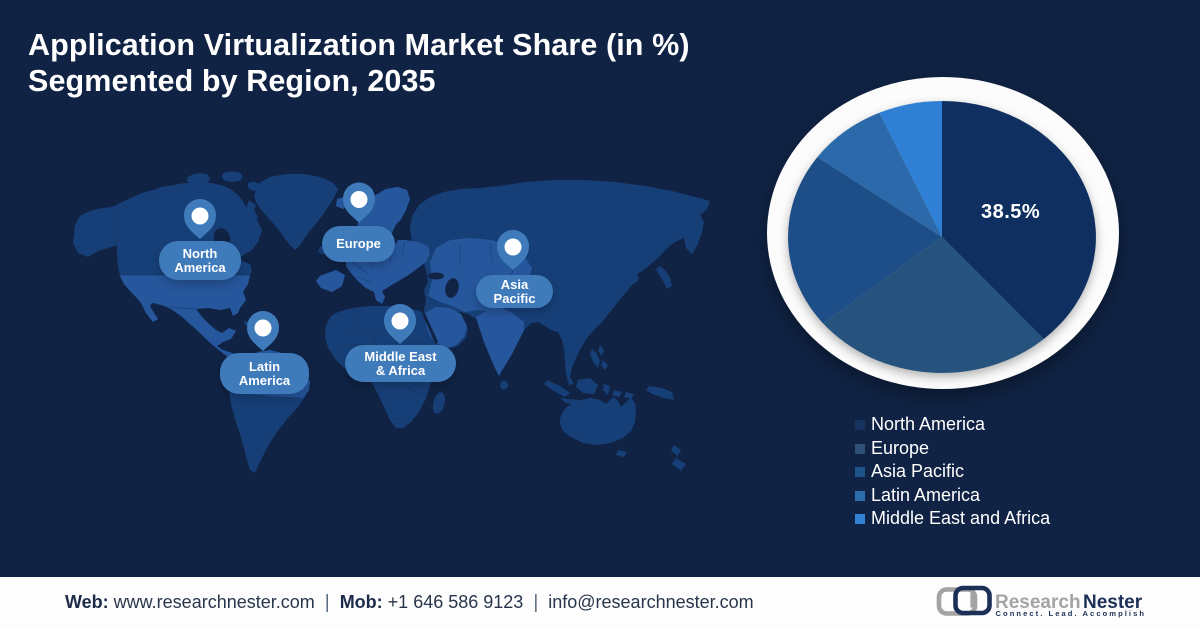  Describe the element at coordinates (1071, 613) in the screenshot. I see `svg-text: Connect. Lead. Accomplish` at that location.